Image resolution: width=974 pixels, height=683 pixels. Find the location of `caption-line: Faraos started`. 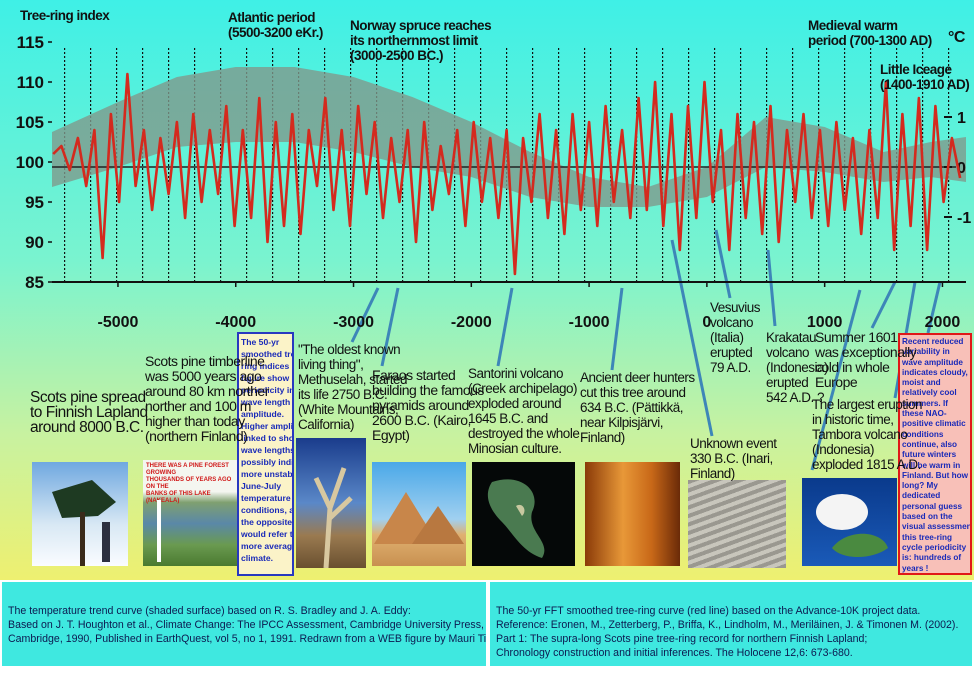

caption-line: Faraos started is located at coordinates (414, 375).